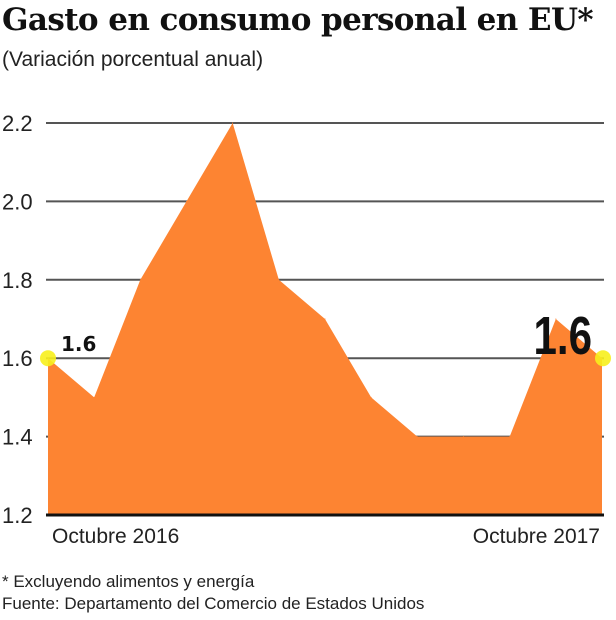 The width and height of the screenshot is (616, 620). I want to click on x-axis-labels: Octubre 2016 Octubre 2017, so click(326, 536).